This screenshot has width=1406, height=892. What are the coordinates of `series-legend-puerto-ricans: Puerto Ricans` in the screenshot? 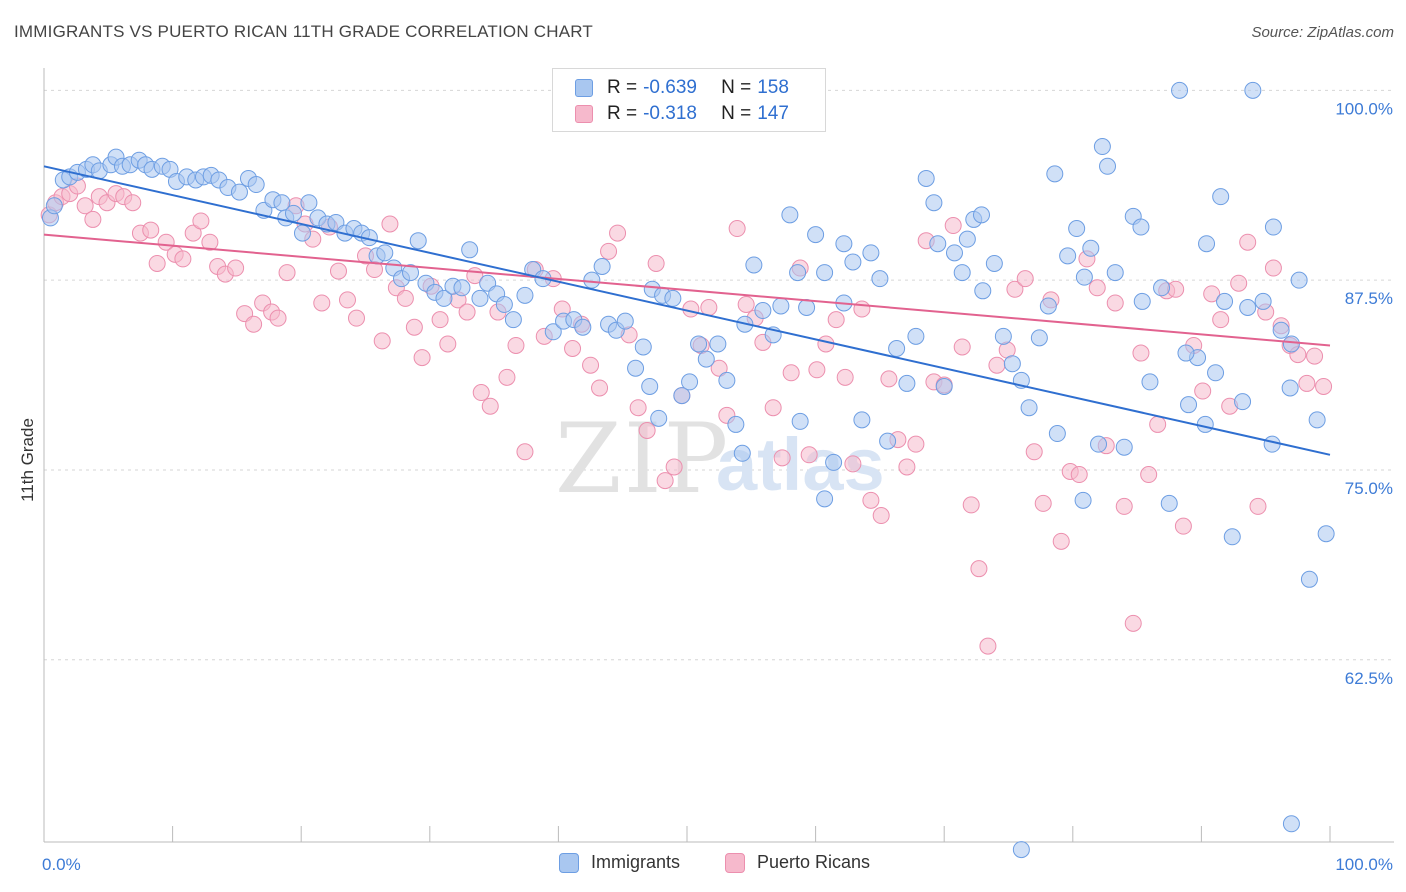 It's located at (797, 862).